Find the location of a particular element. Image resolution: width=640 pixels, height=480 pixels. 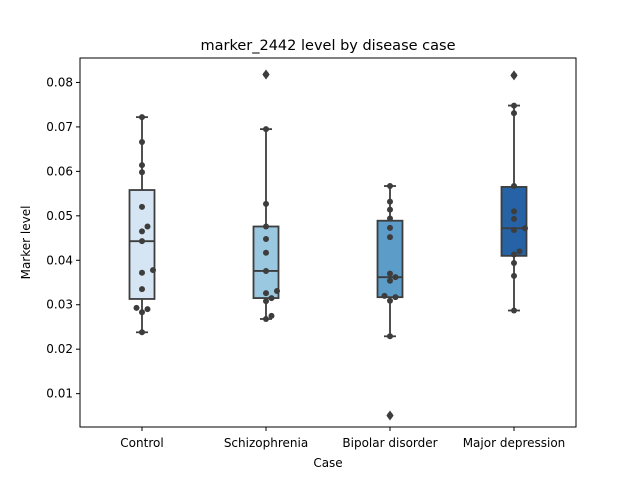

x-tick-label: Control is located at coordinates (141, 443).